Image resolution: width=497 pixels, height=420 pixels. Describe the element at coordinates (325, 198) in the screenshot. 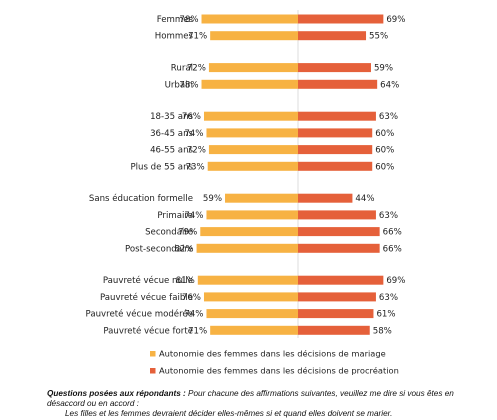

I see `bar-procreation-sans-education-formelle` at that location.